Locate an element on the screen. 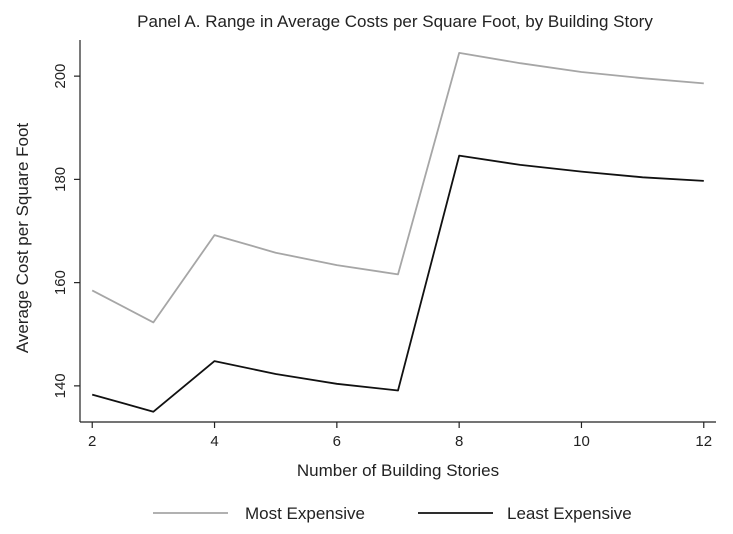 This screenshot has width=733, height=534. y-tick-label: 180 is located at coordinates (60, 179).